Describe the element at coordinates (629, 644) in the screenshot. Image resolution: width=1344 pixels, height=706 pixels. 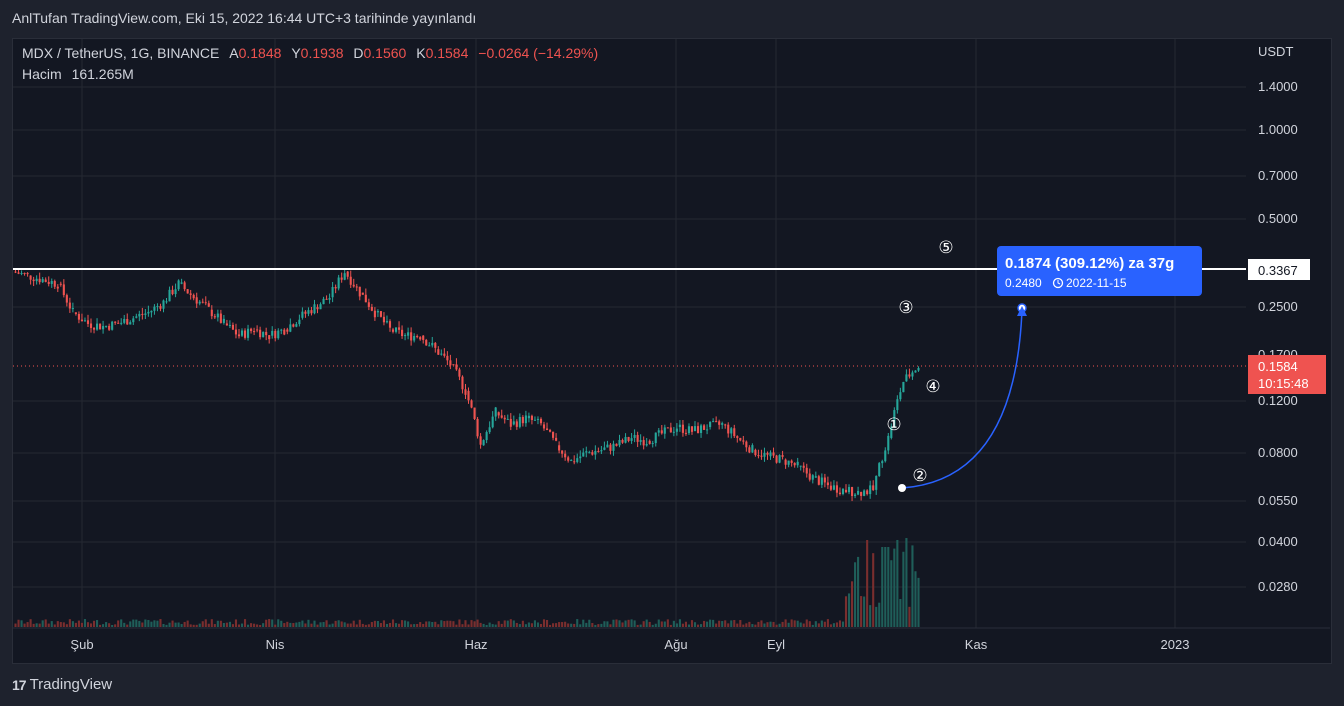
I see `time-axis: Şub Nis Haz Ağu Eyl Kas 2023` at that location.